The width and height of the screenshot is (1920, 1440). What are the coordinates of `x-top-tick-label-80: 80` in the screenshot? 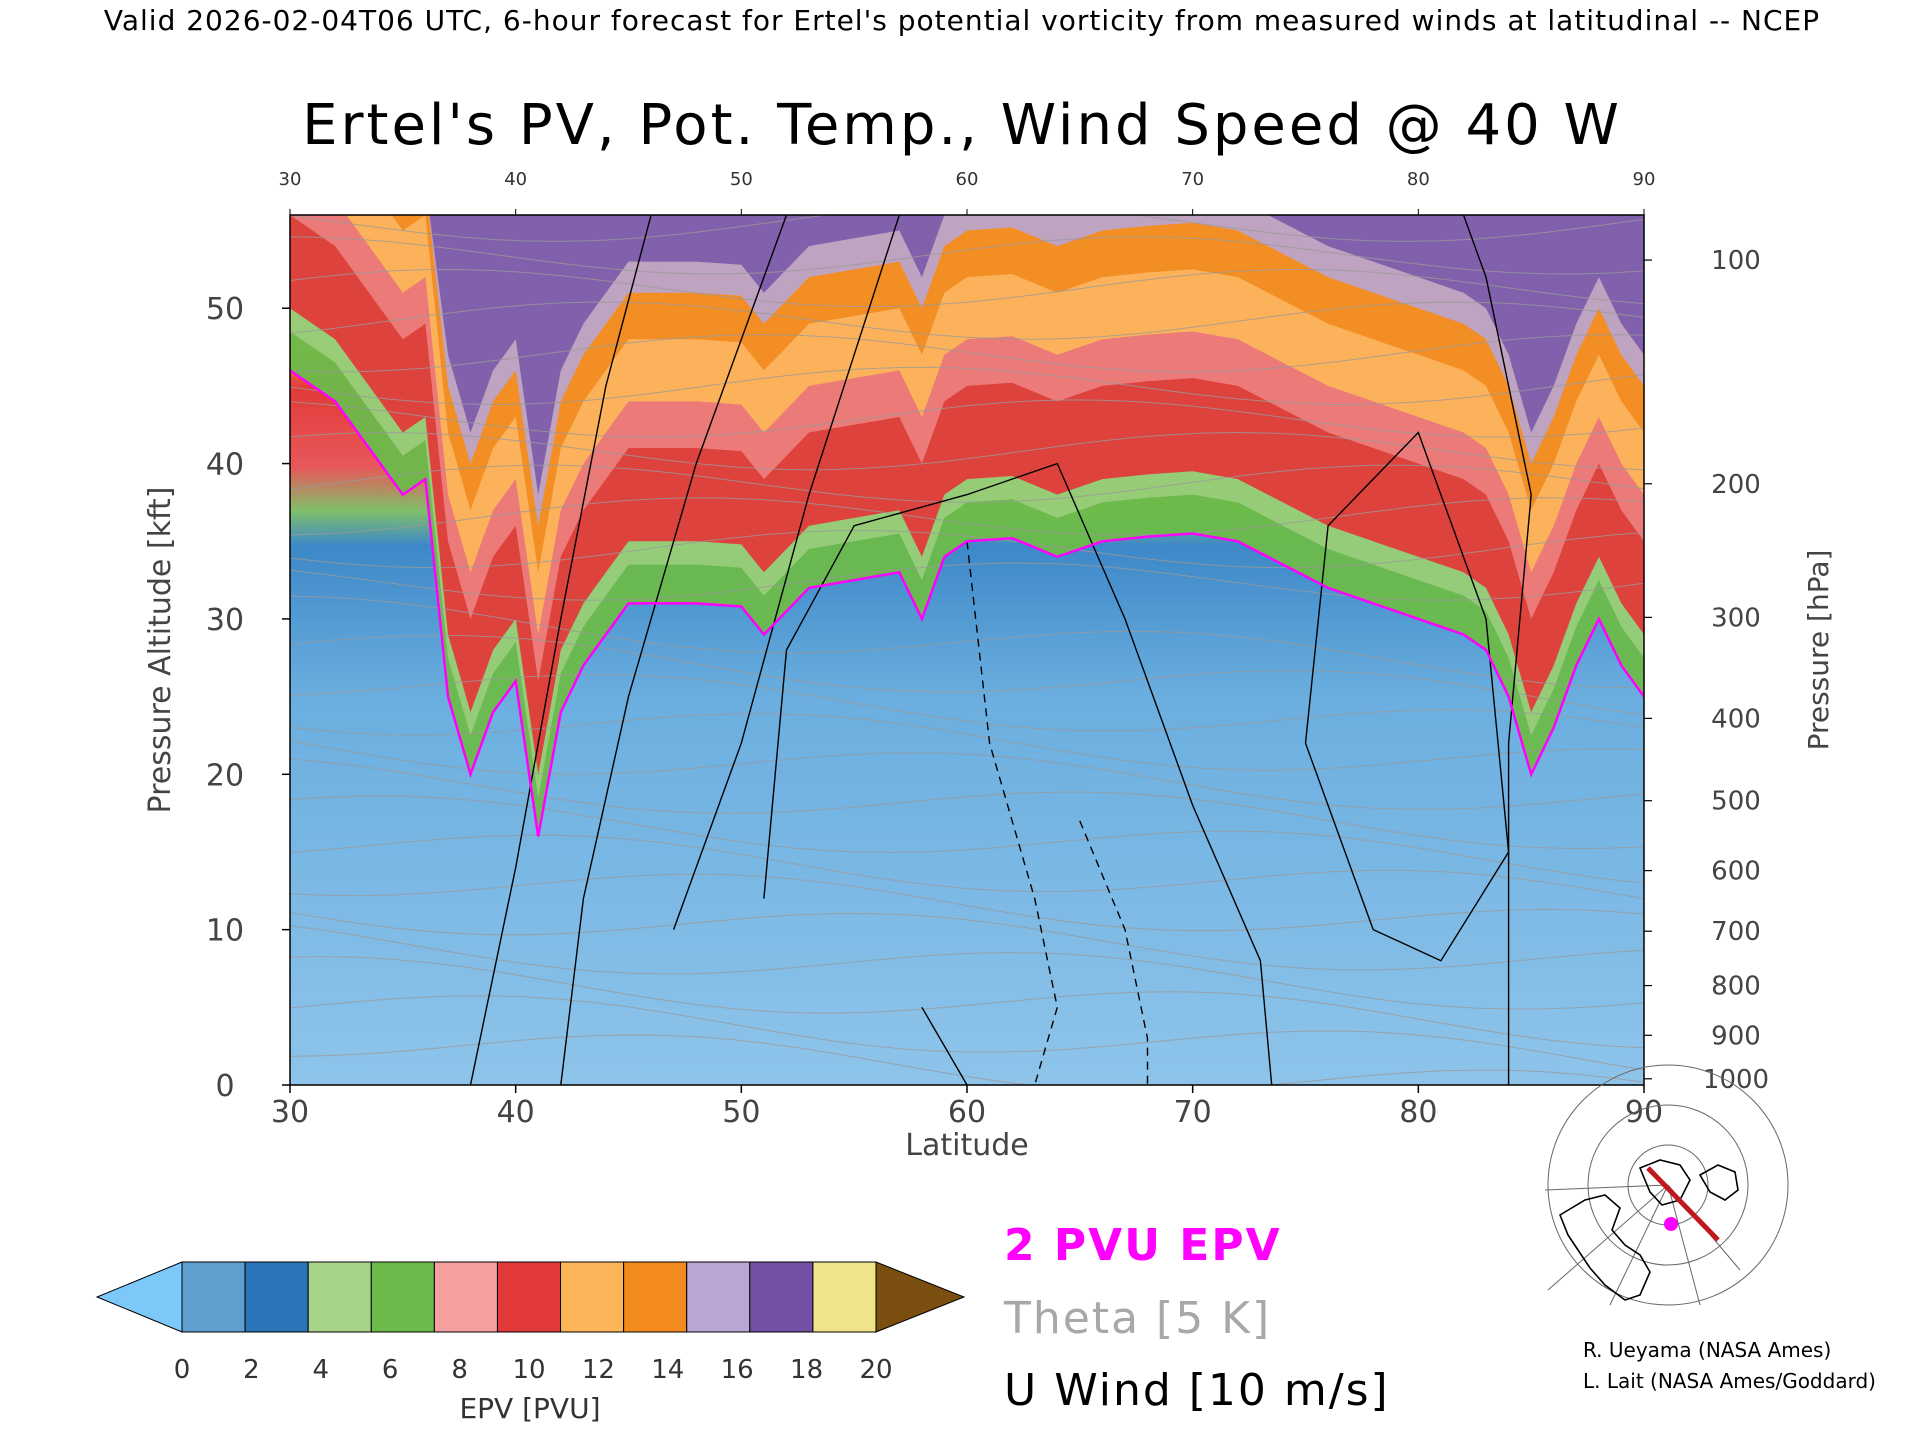 It's located at (1418, 179).